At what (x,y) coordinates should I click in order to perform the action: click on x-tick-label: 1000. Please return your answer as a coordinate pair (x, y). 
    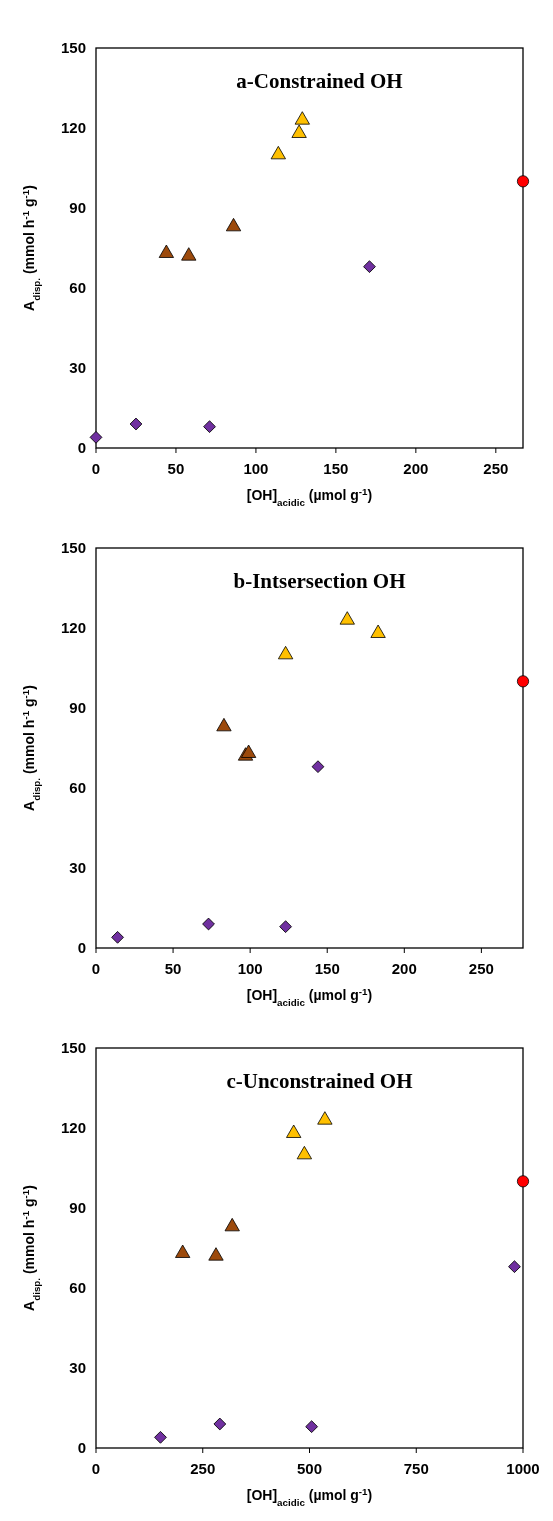
    Looking at the image, I should click on (523, 1468).